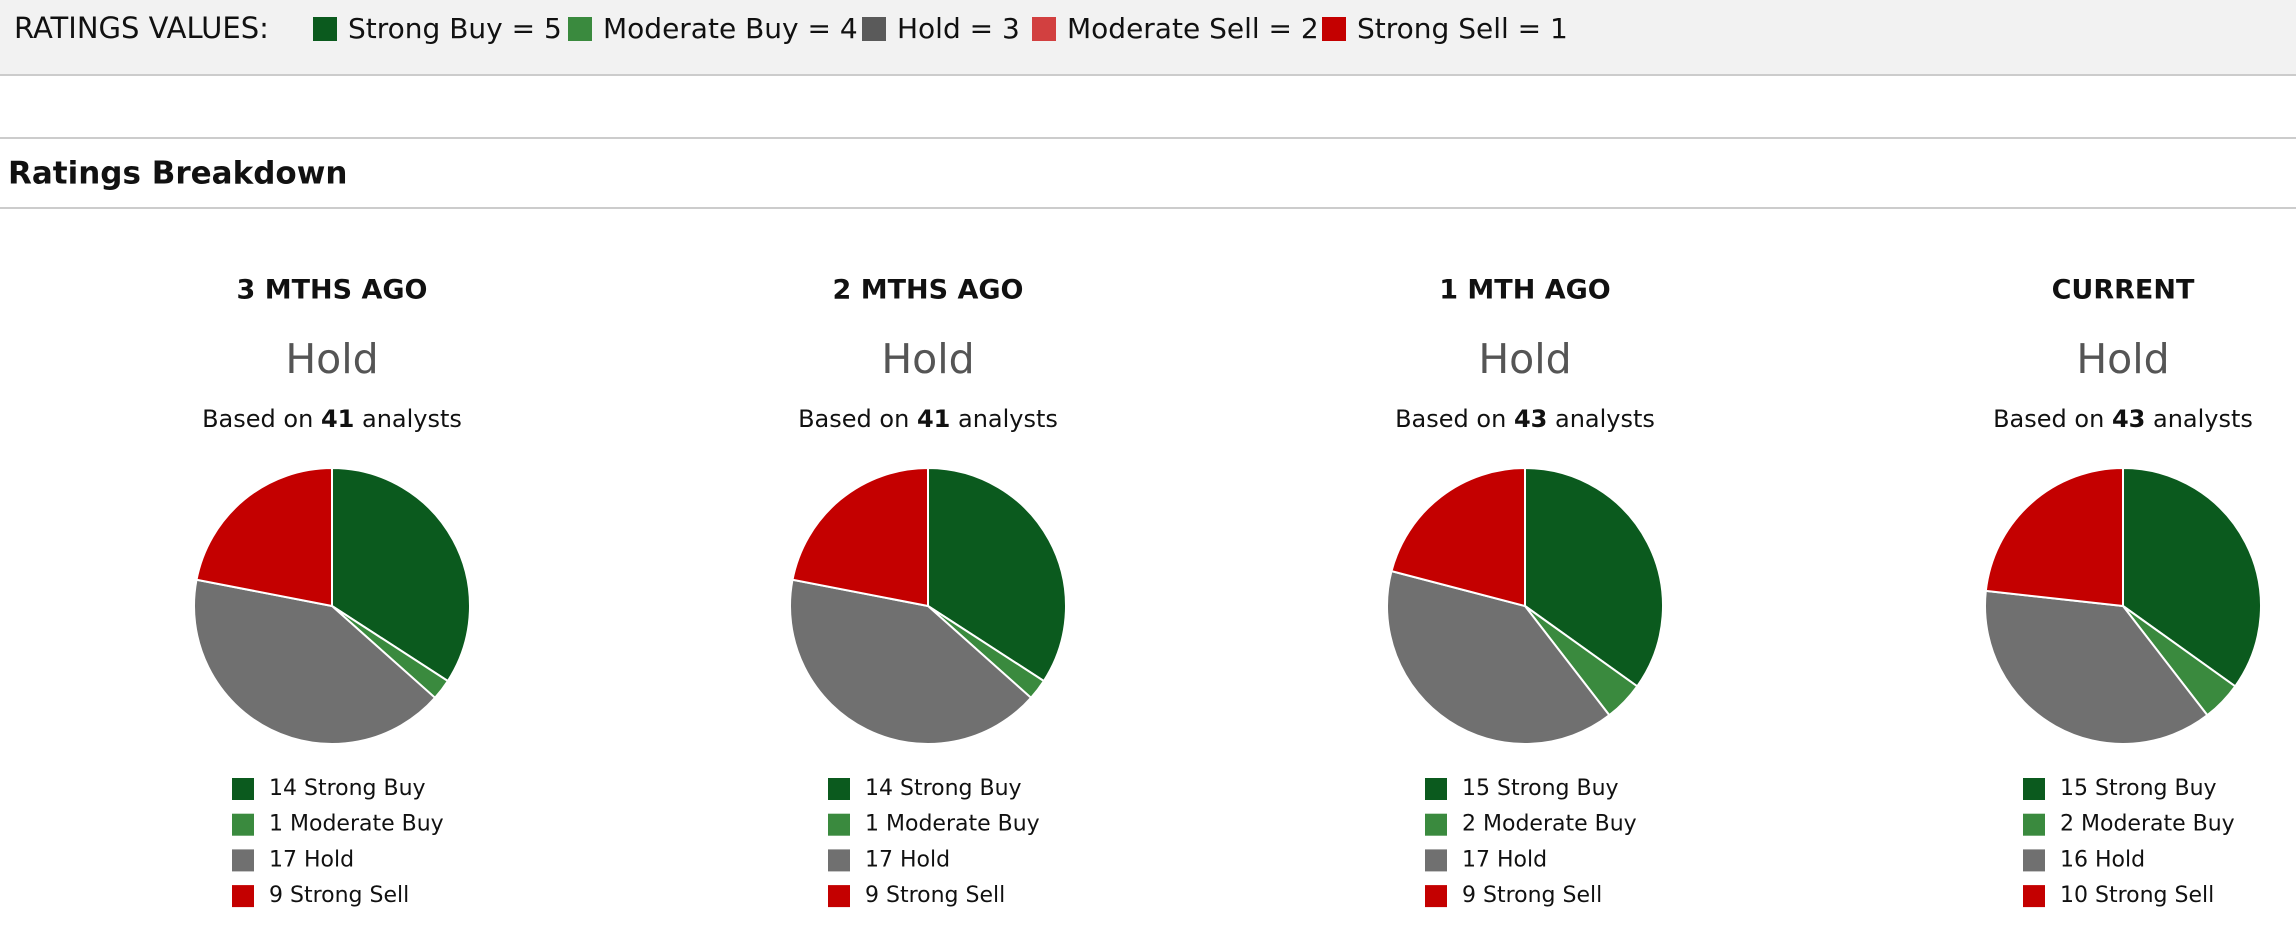  What do you see at coordinates (455, 28) in the screenshot?
I see `legend-label: Strong Buy = 5` at bounding box center [455, 28].